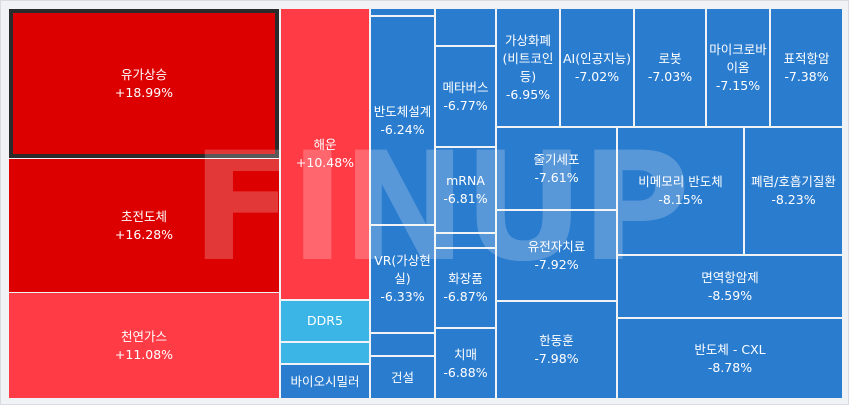 The width and height of the screenshot is (849, 405). I want to click on tile: 치매 -6.88%, so click(465, 363).